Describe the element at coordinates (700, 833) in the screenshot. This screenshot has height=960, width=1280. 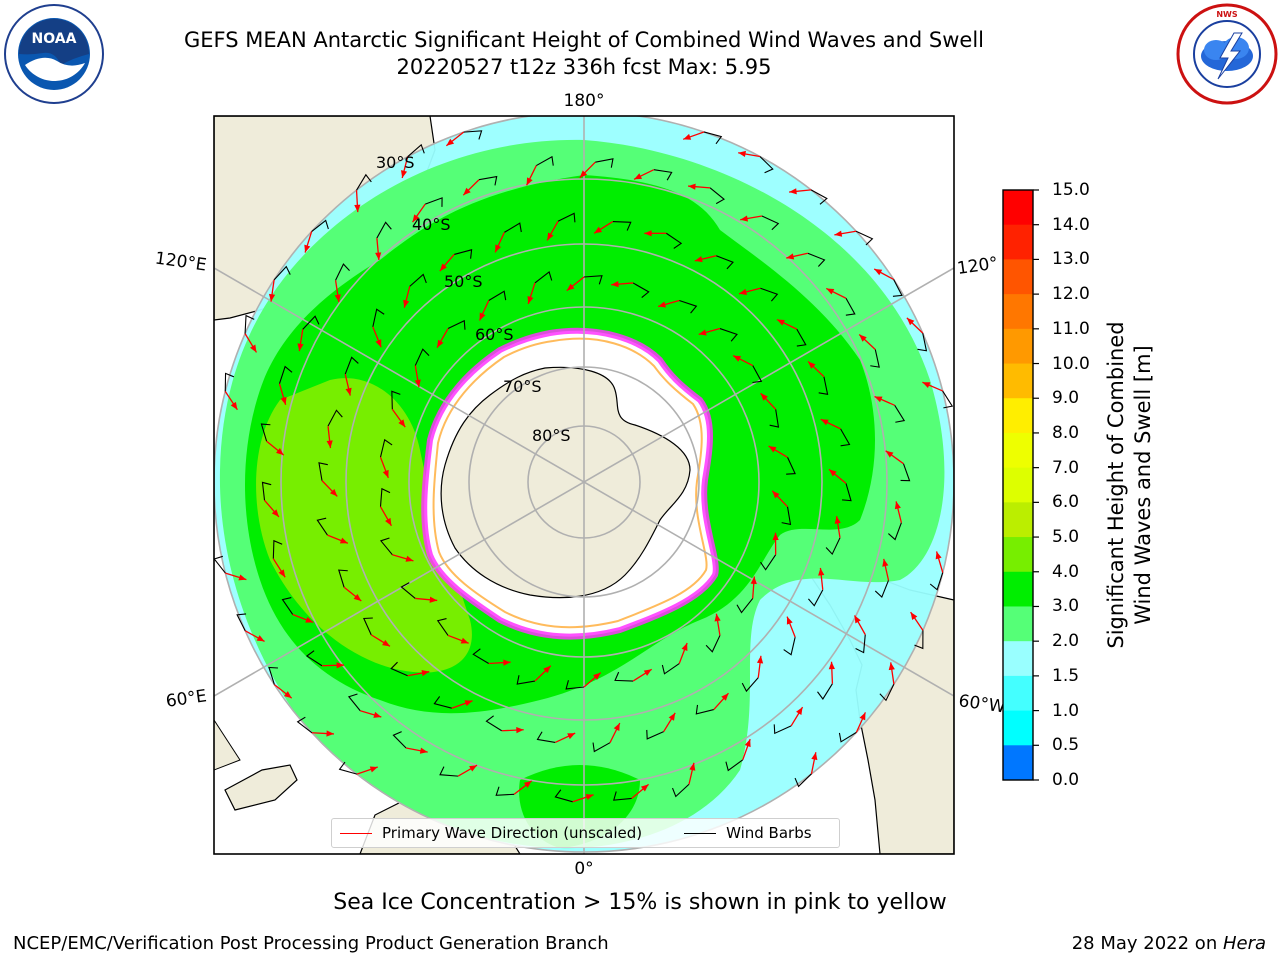
I see `legend-swatch-wind-barbs` at that location.